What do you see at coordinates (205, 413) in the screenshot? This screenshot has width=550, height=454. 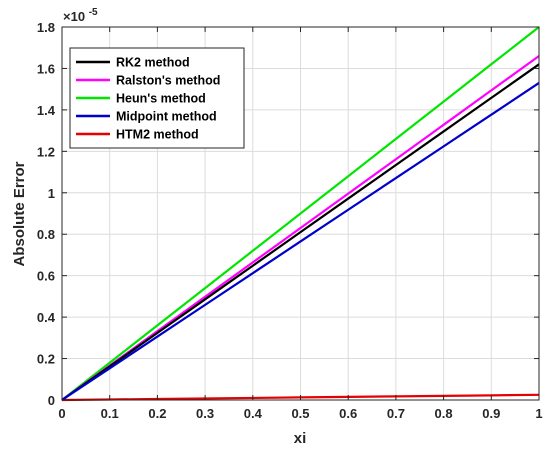 I see `x-tick-label: 0.3` at bounding box center [205, 413].